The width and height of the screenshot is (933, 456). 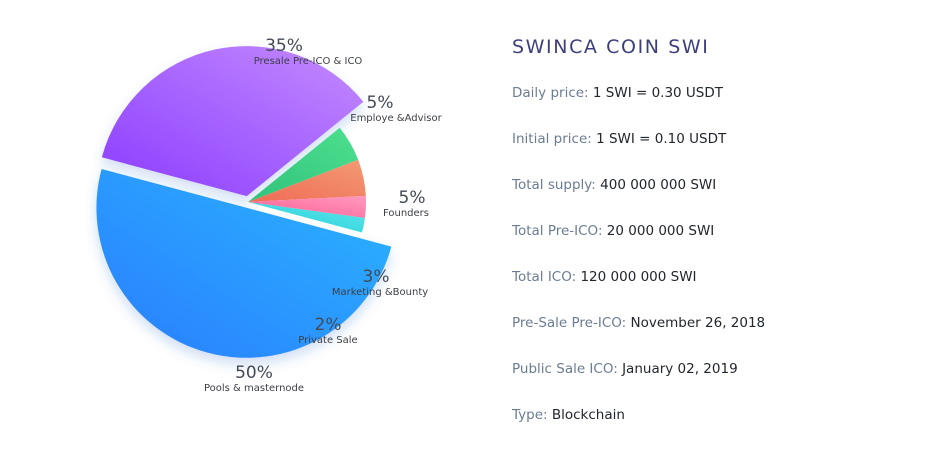 What do you see at coordinates (638, 277) in the screenshot?
I see `info-value: 120 000 000 SWI` at bounding box center [638, 277].